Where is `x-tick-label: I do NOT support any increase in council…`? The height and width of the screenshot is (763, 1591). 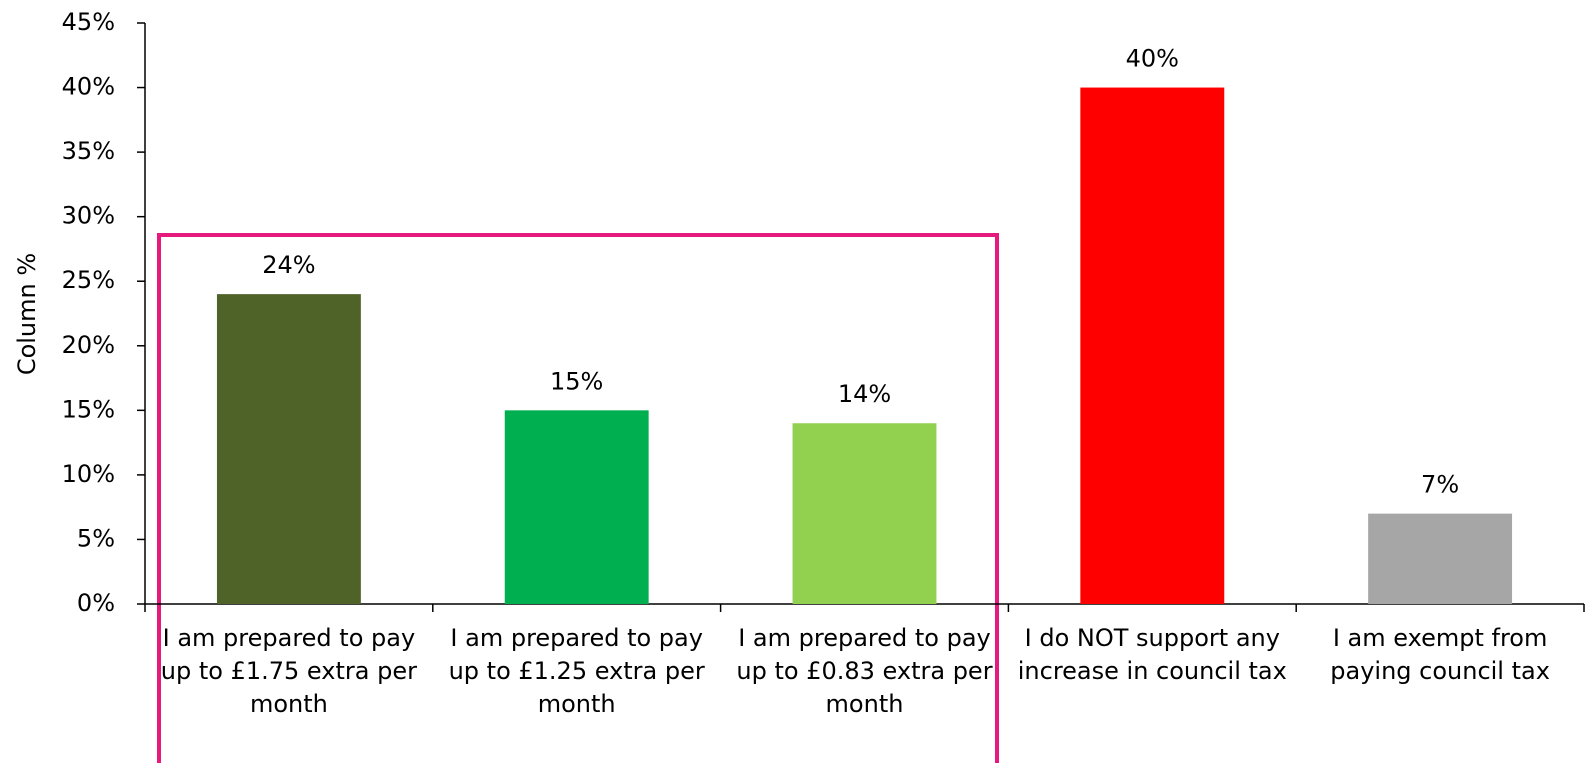 x-tick-label: I do NOT support any increase in council… is located at coordinates (1152, 654).